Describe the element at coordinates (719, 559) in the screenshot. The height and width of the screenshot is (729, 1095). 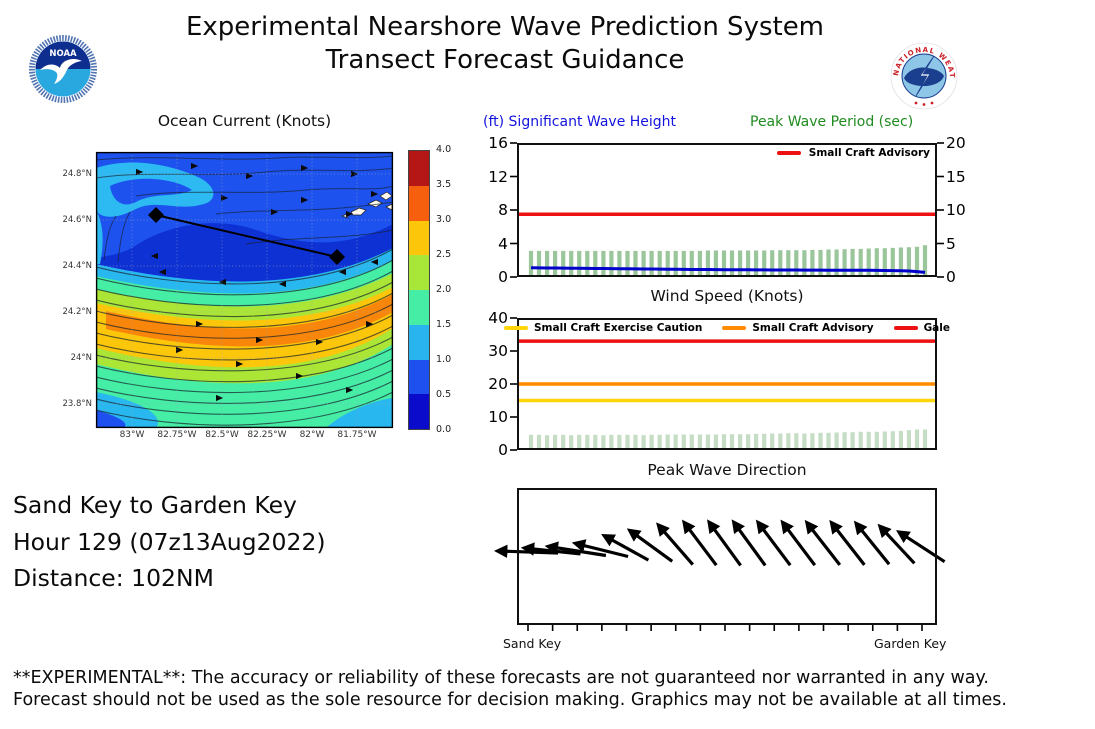
I see `wave-direction-chart` at that location.